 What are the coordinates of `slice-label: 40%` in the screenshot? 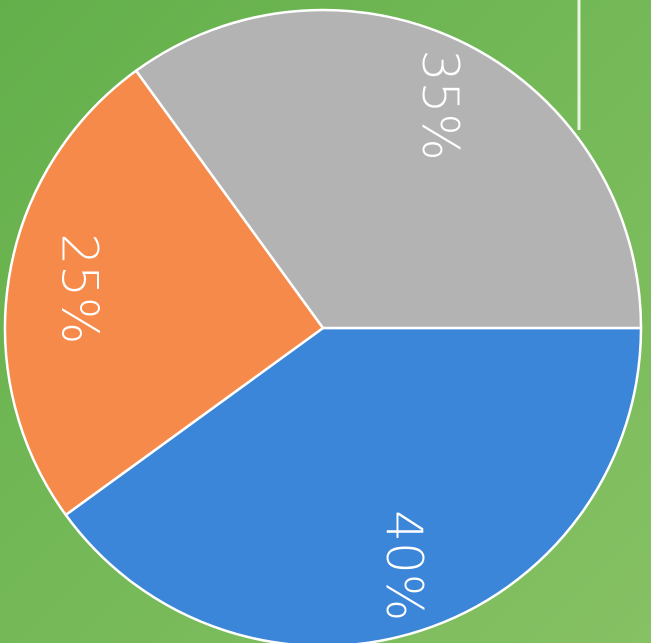 It's located at (404, 565).